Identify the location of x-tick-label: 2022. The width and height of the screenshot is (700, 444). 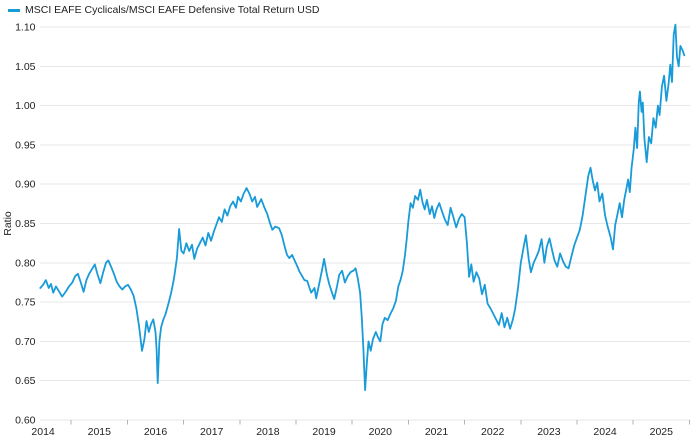
(493, 432).